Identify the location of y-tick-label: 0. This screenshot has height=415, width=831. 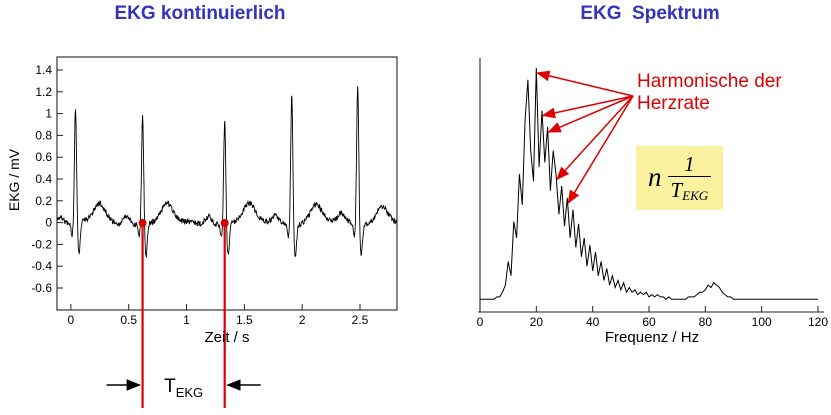
(48, 223).